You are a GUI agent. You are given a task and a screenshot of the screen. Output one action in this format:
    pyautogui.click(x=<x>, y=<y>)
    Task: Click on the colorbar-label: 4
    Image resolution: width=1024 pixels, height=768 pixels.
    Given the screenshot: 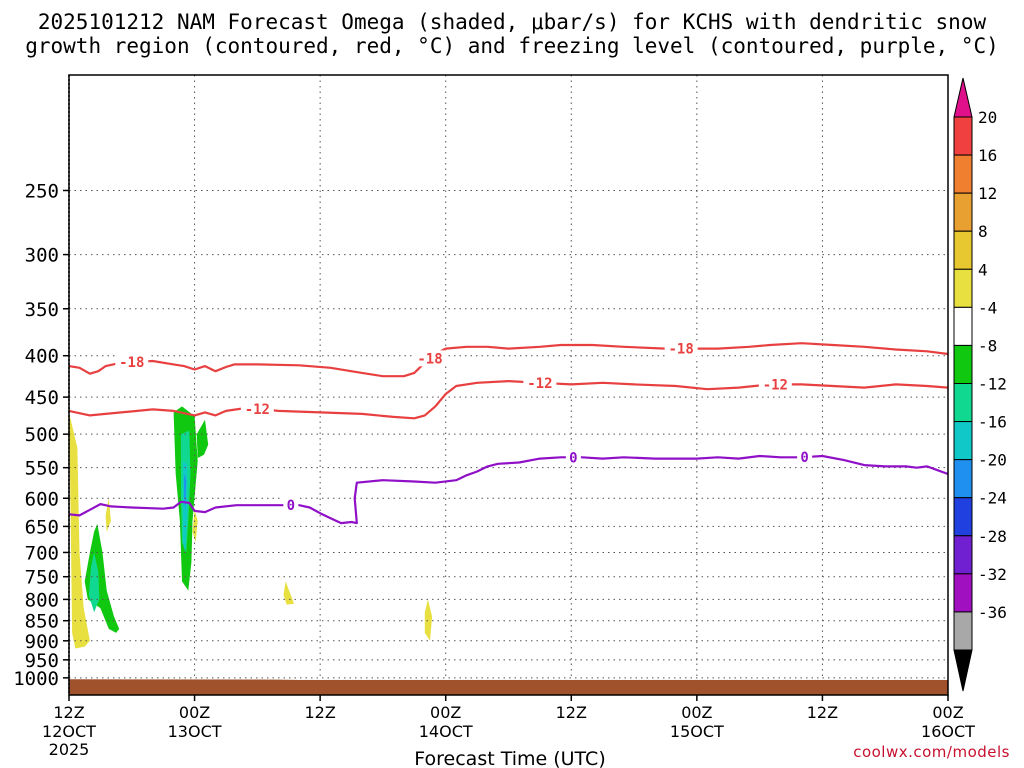 What is the action you would take?
    pyautogui.click(x=983, y=269)
    